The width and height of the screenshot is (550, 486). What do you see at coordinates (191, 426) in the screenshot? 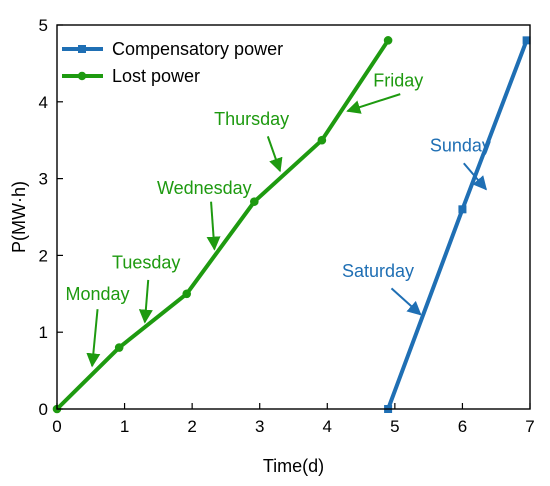
I see `x-tick-label: 2` at bounding box center [191, 426].